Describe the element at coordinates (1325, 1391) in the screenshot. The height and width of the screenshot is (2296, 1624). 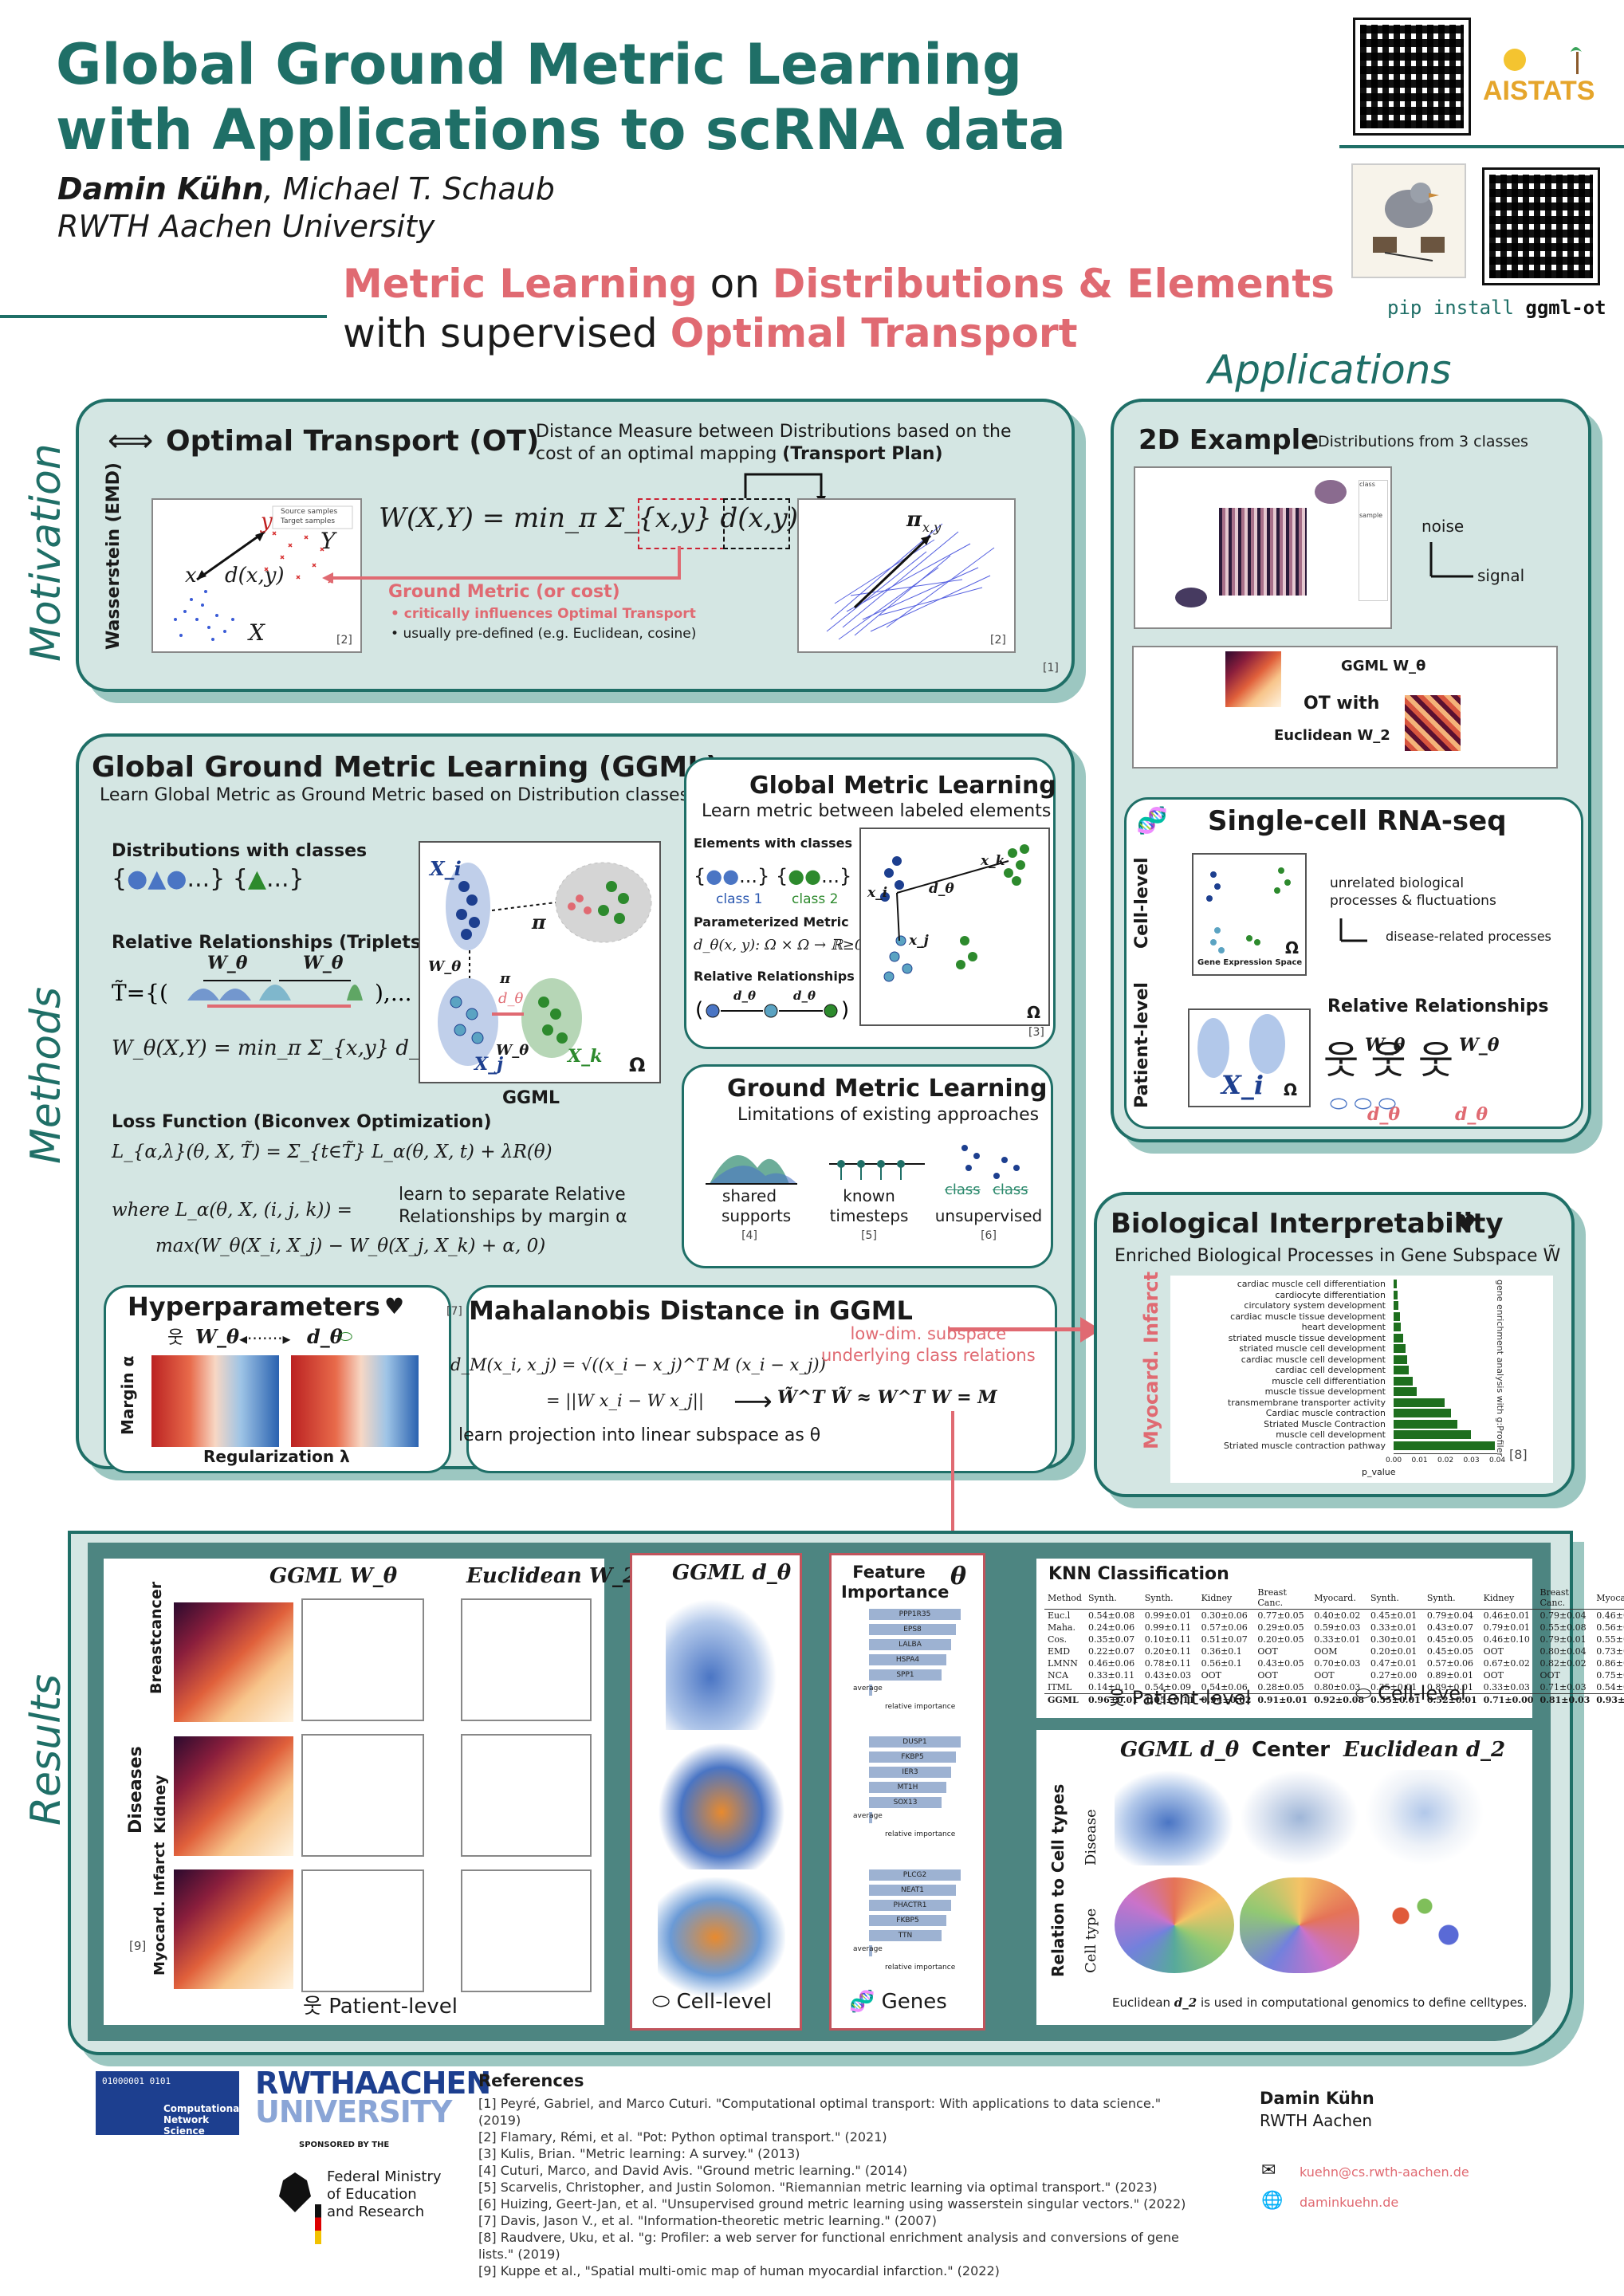
I see `bio-bar-label: muscle tissue development` at that location.